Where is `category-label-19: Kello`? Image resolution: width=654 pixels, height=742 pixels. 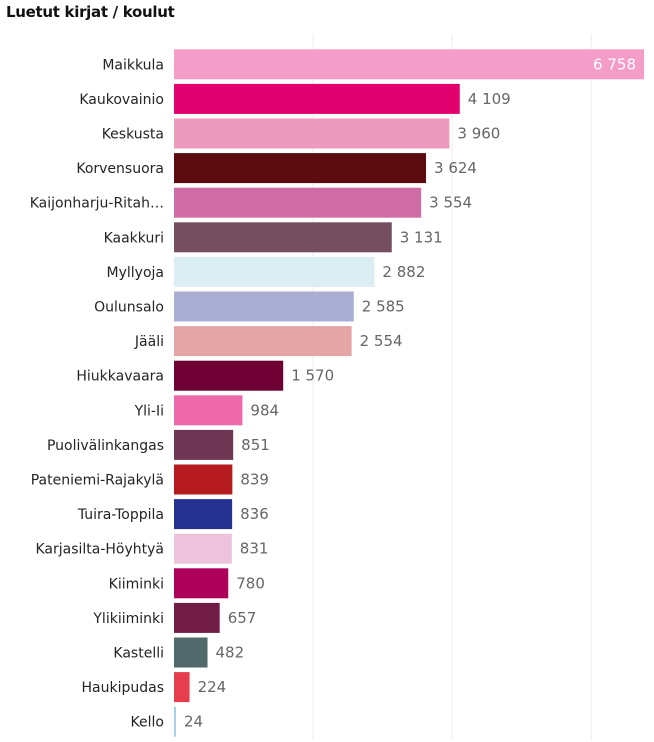
category-label-19: Kello is located at coordinates (147, 723).